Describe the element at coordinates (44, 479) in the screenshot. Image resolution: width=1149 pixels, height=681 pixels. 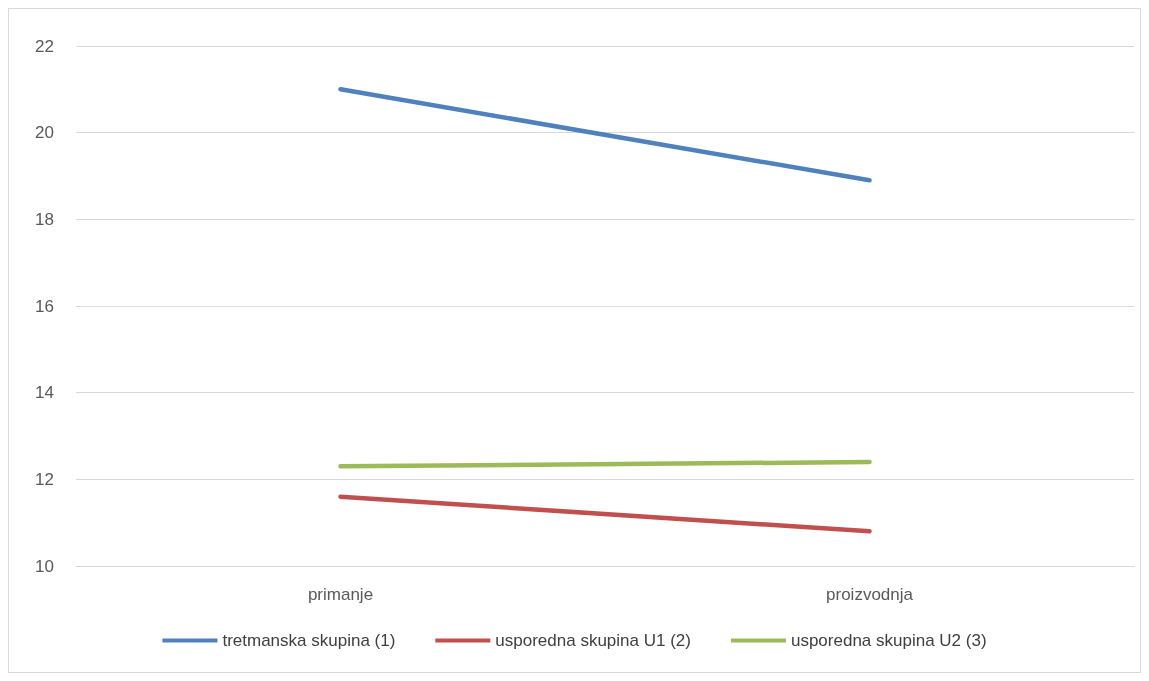
I see `y-tick-label: 12` at that location.